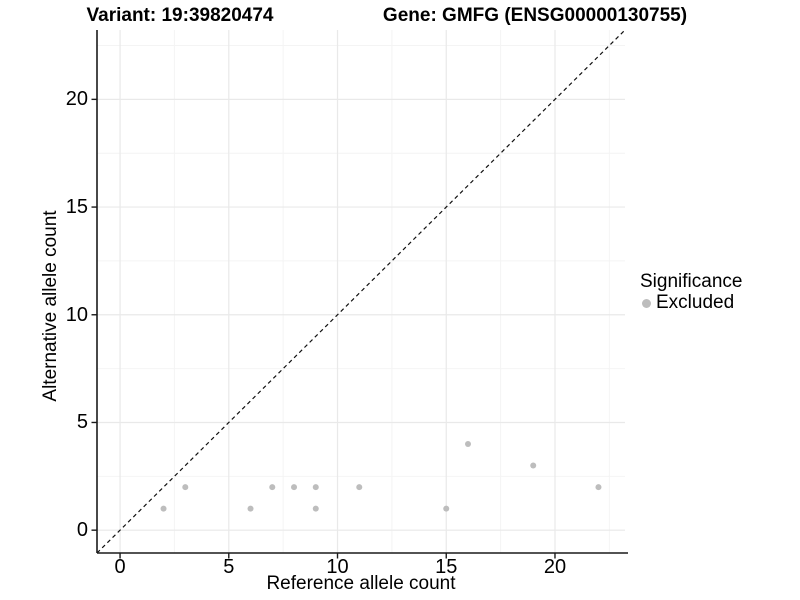  Describe the element at coordinates (695, 302) in the screenshot. I see `legend-item-label: Excluded` at that location.